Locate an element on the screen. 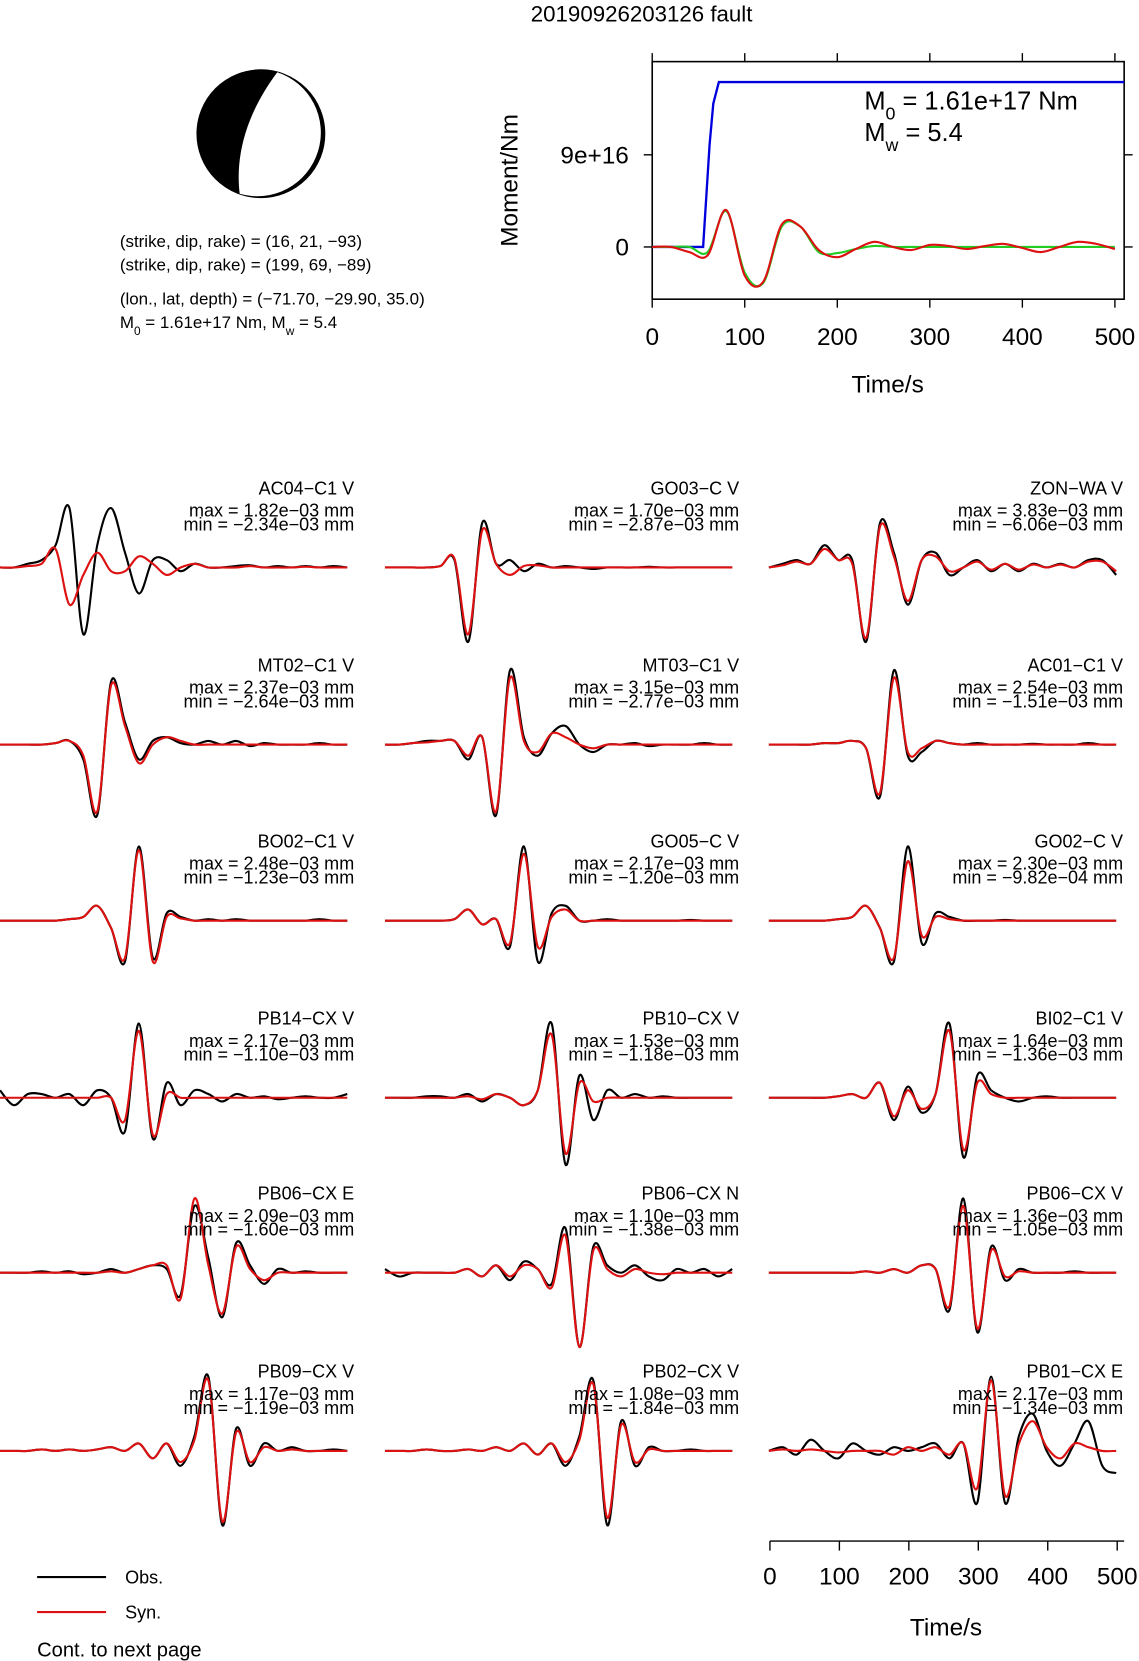 The height and width of the screenshot is (1661, 1139). min-label: min = −1.19e−03 mm is located at coordinates (268, 1408).